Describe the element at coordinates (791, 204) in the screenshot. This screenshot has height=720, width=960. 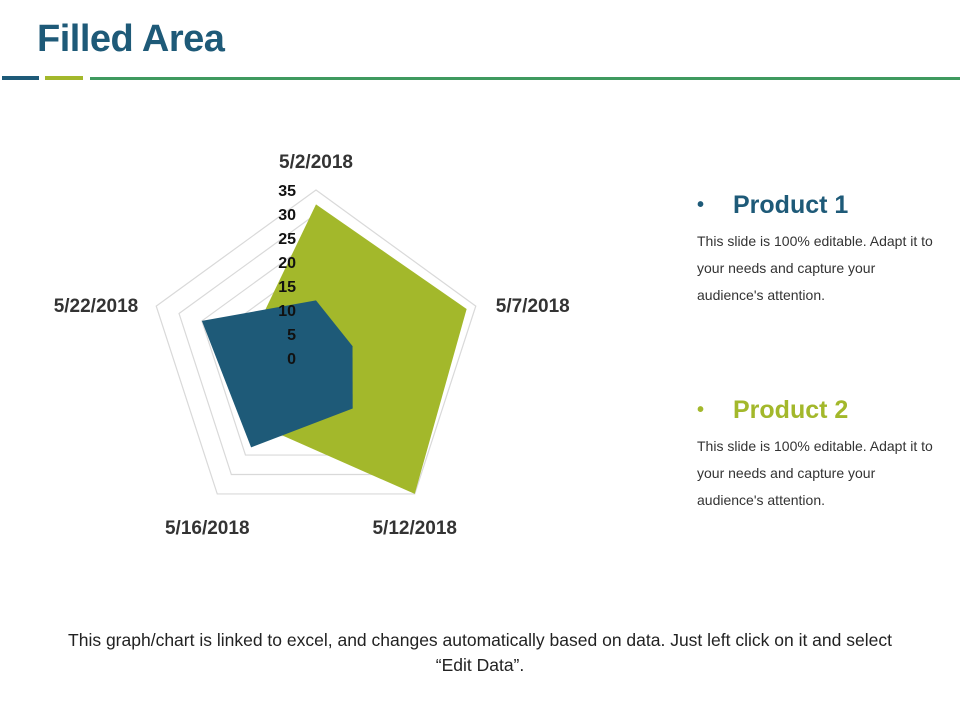
I see `legend-product-1-name: Product 1` at that location.